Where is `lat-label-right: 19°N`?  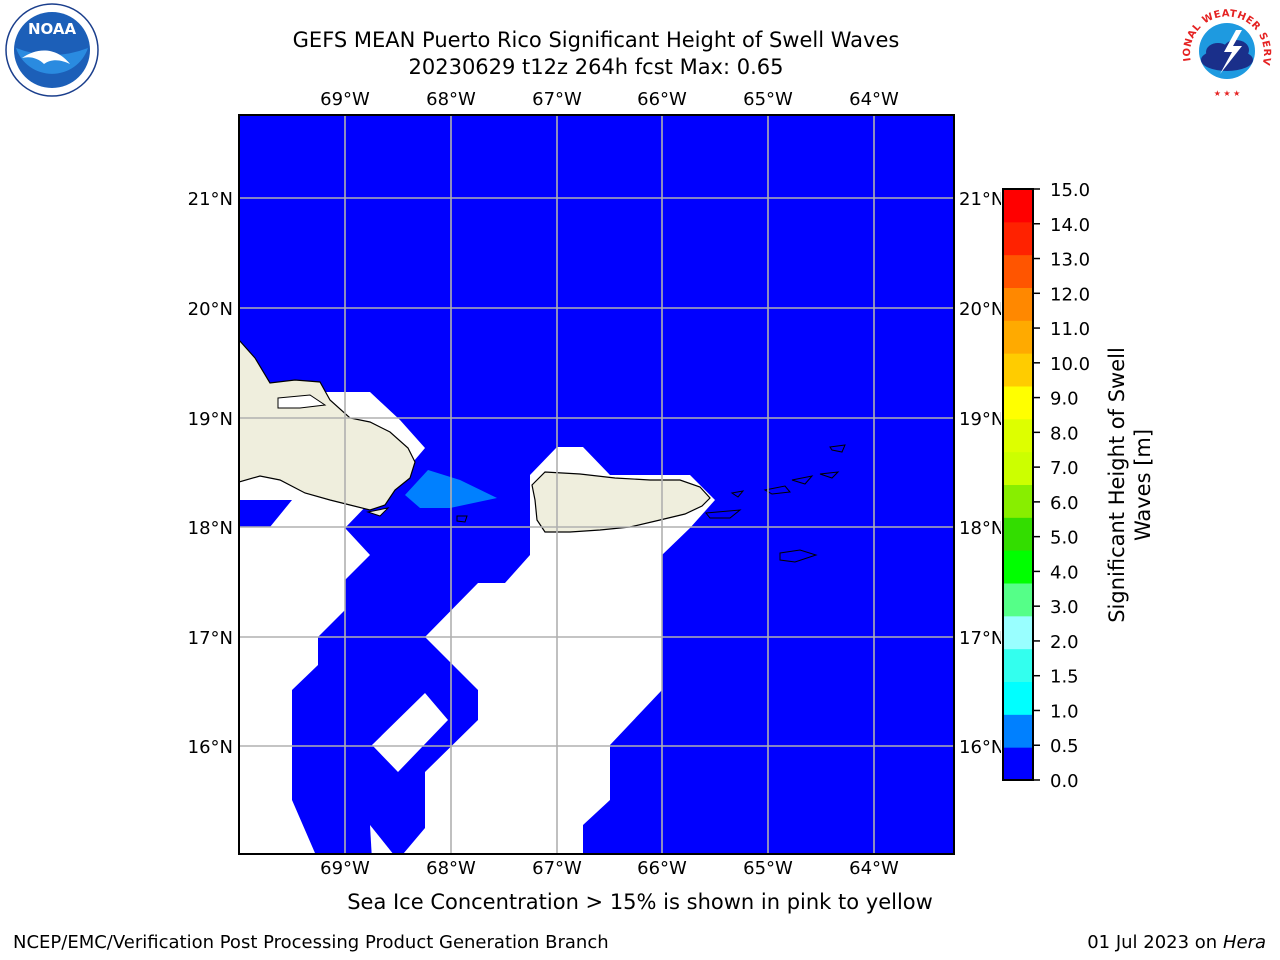
lat-label-right: 19°N is located at coordinates (981, 419).